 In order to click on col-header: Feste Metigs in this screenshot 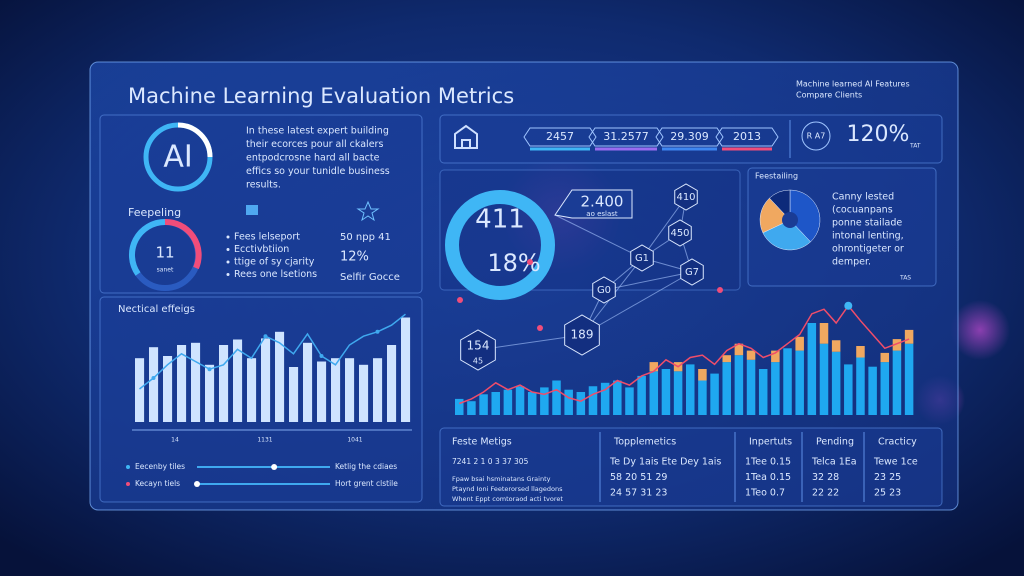, I will do `click(482, 442)`.